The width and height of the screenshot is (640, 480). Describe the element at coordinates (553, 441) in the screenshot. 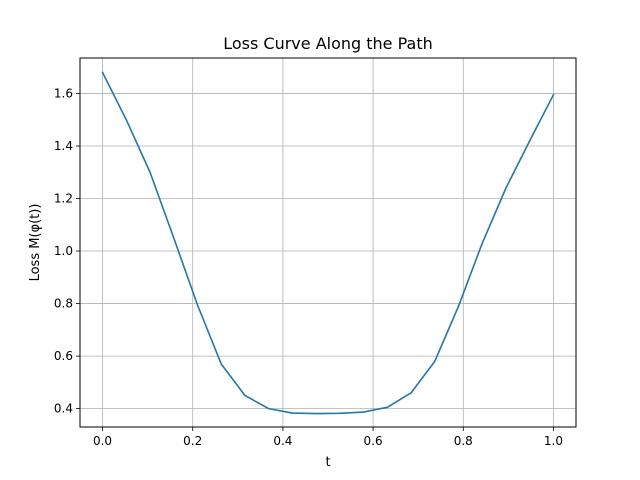

I see `x-tick-label: 1.0` at that location.